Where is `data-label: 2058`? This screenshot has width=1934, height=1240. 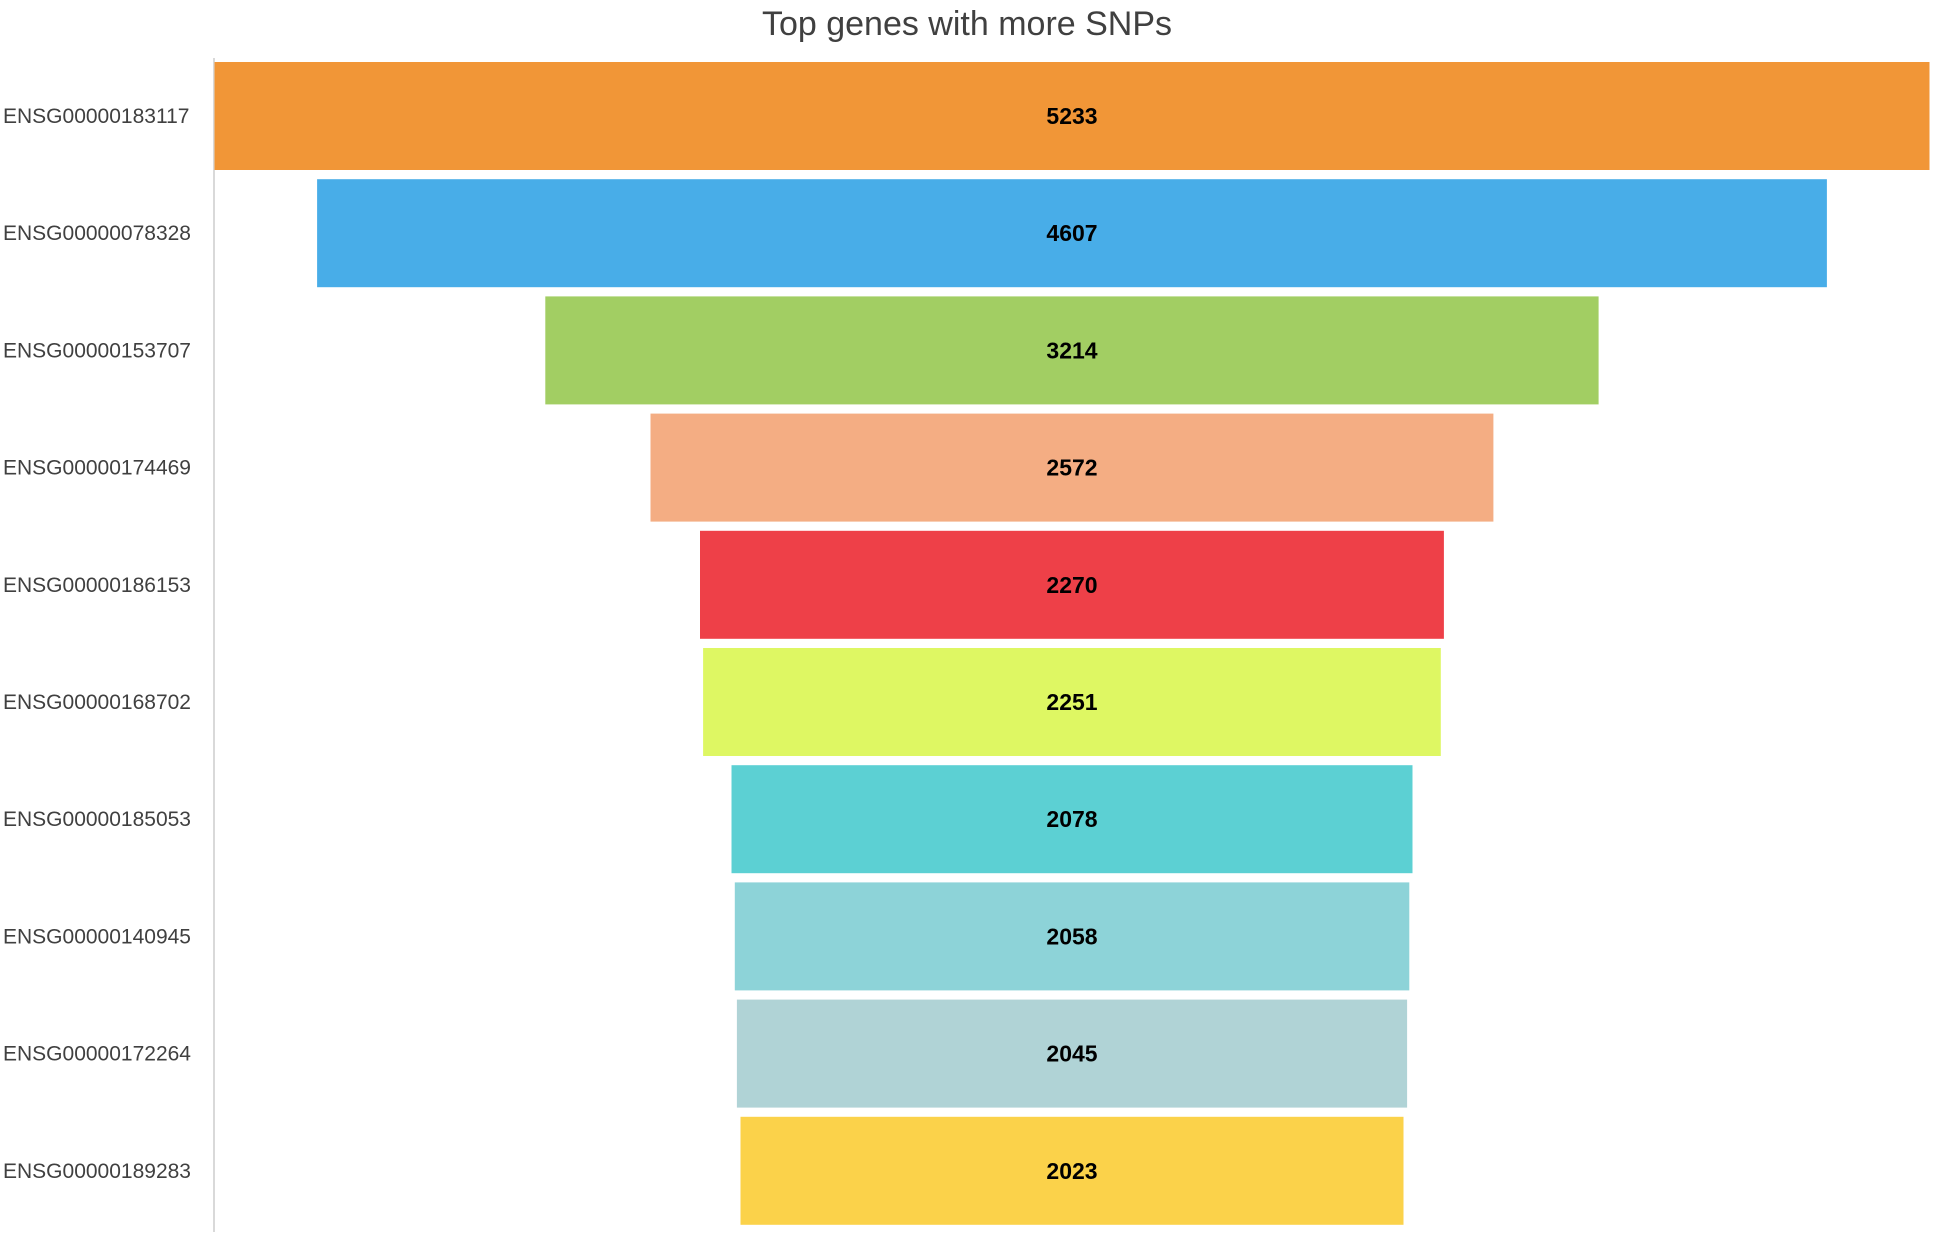
data-label: 2058 is located at coordinates (1071, 936).